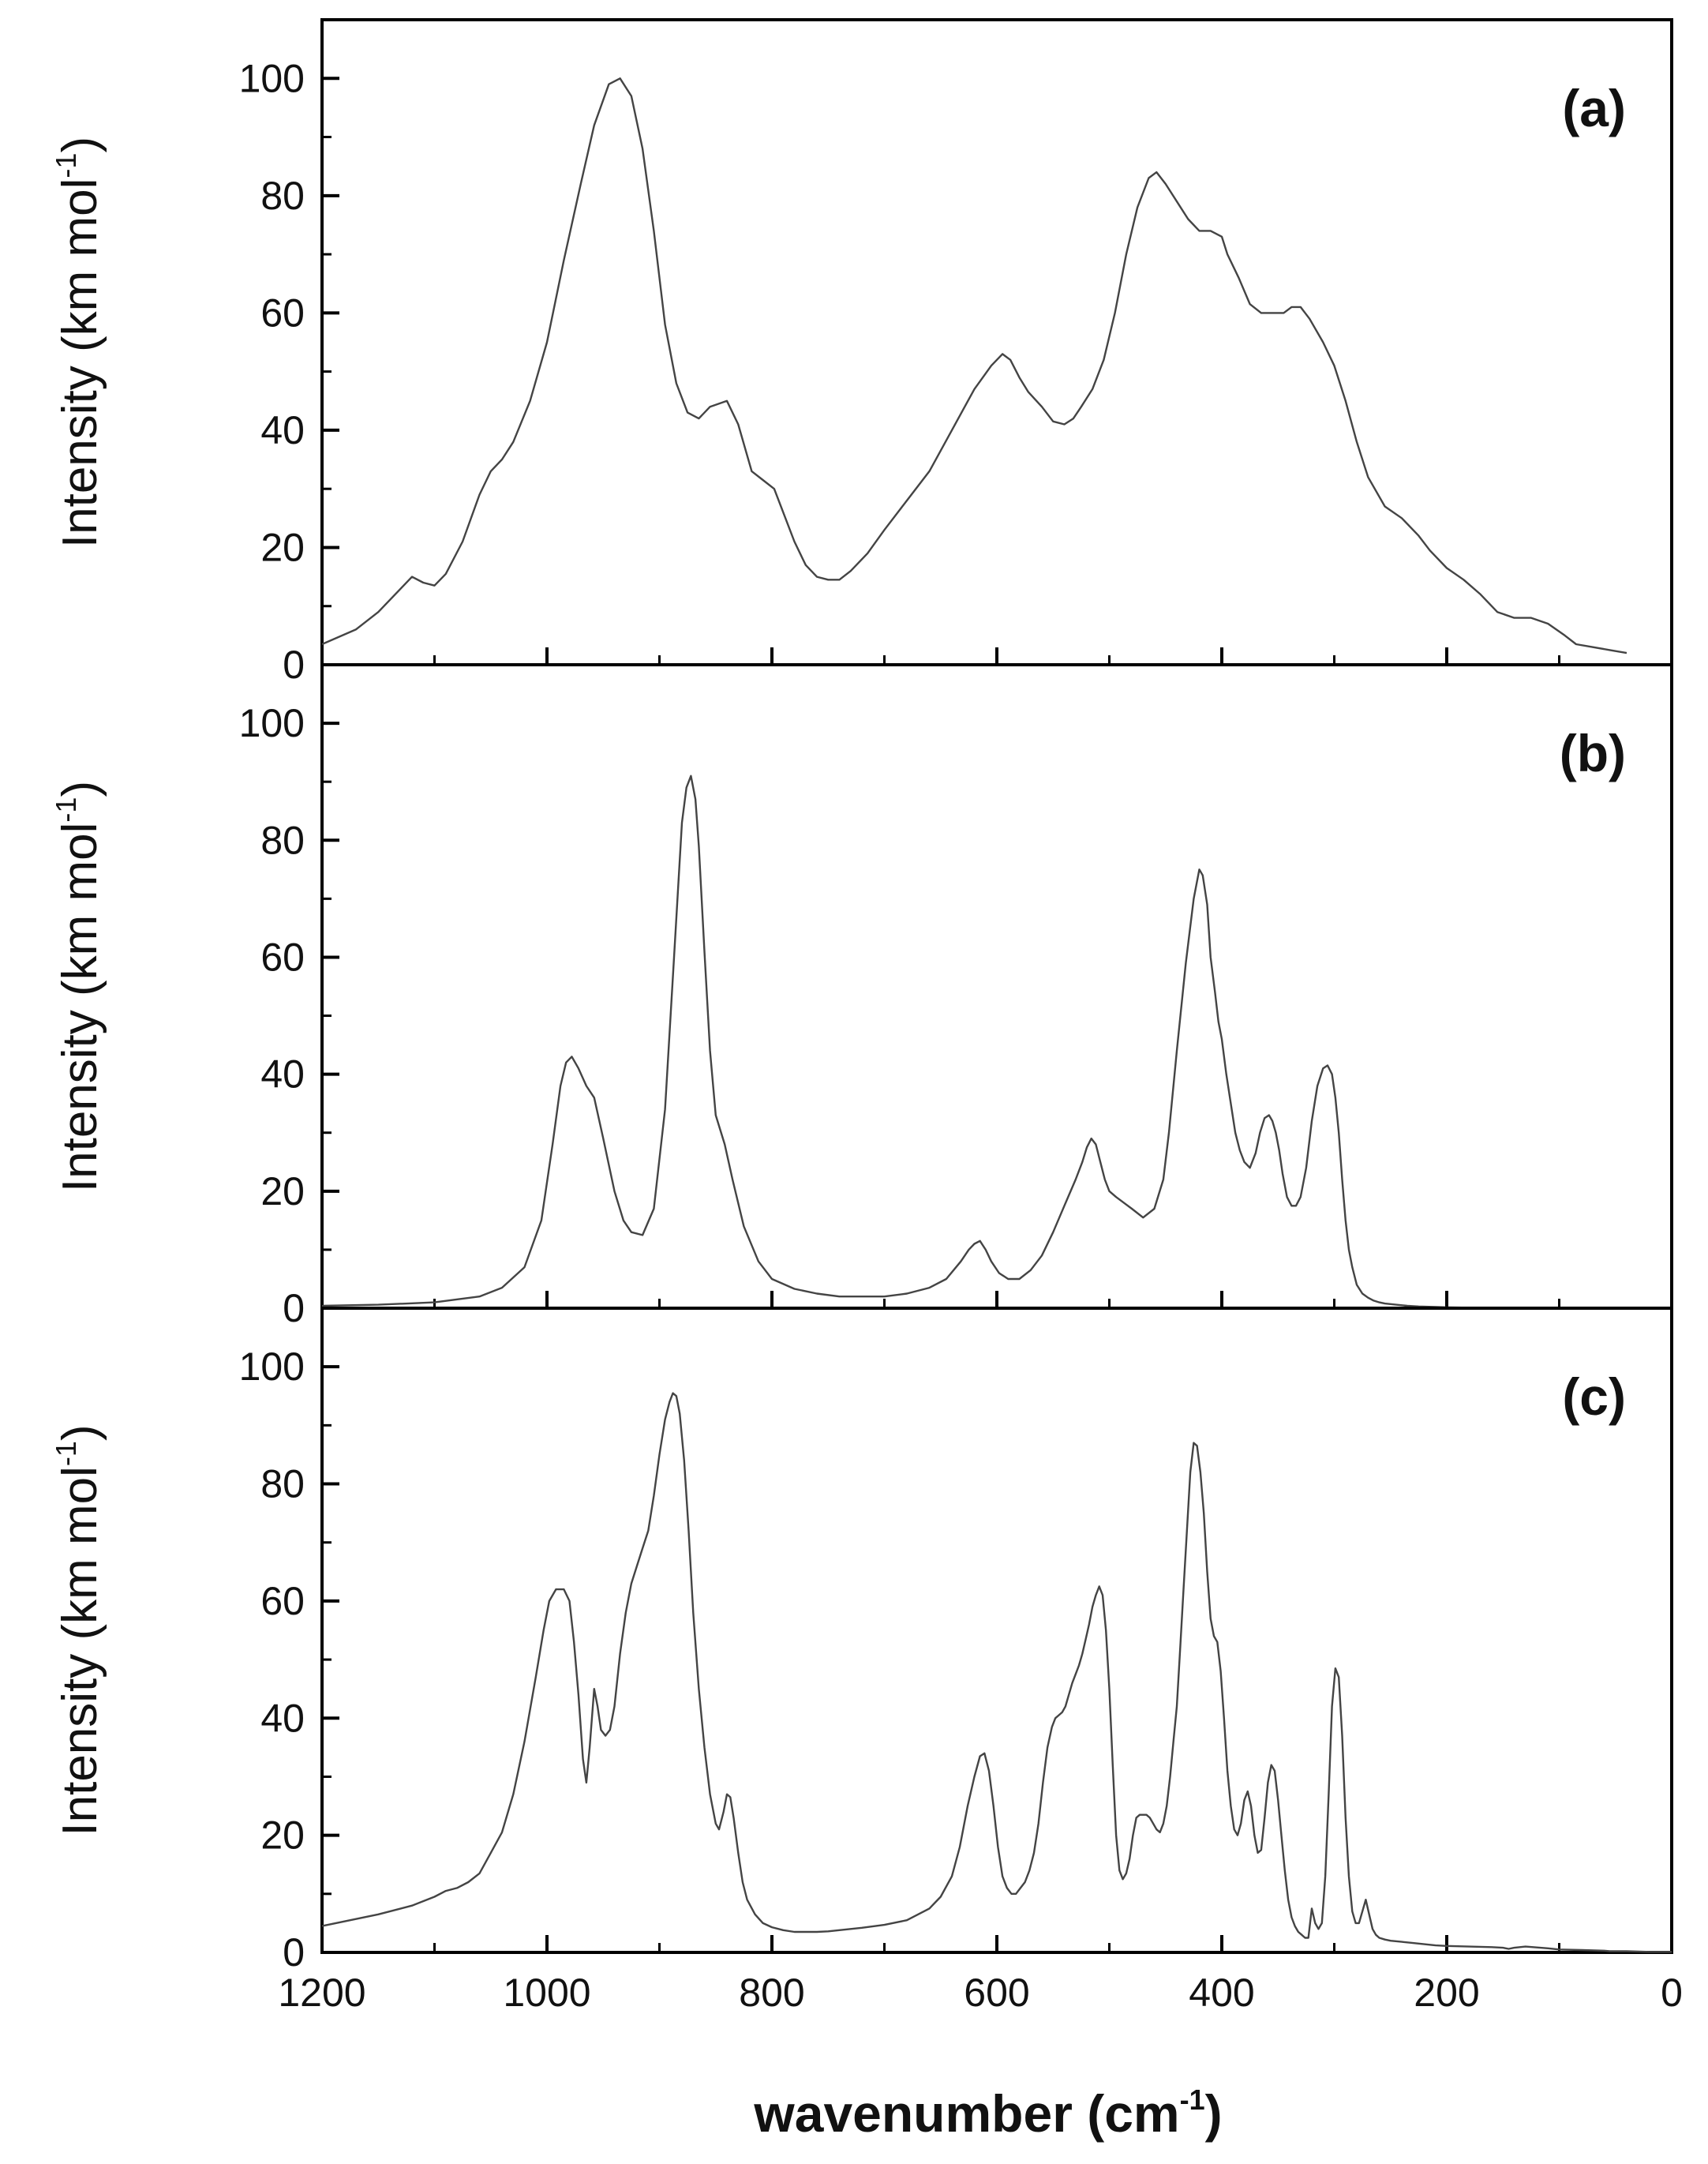  Describe the element at coordinates (966, 2114) in the screenshot. I see `x-axis-label-main: wavenumber (cm` at that location.